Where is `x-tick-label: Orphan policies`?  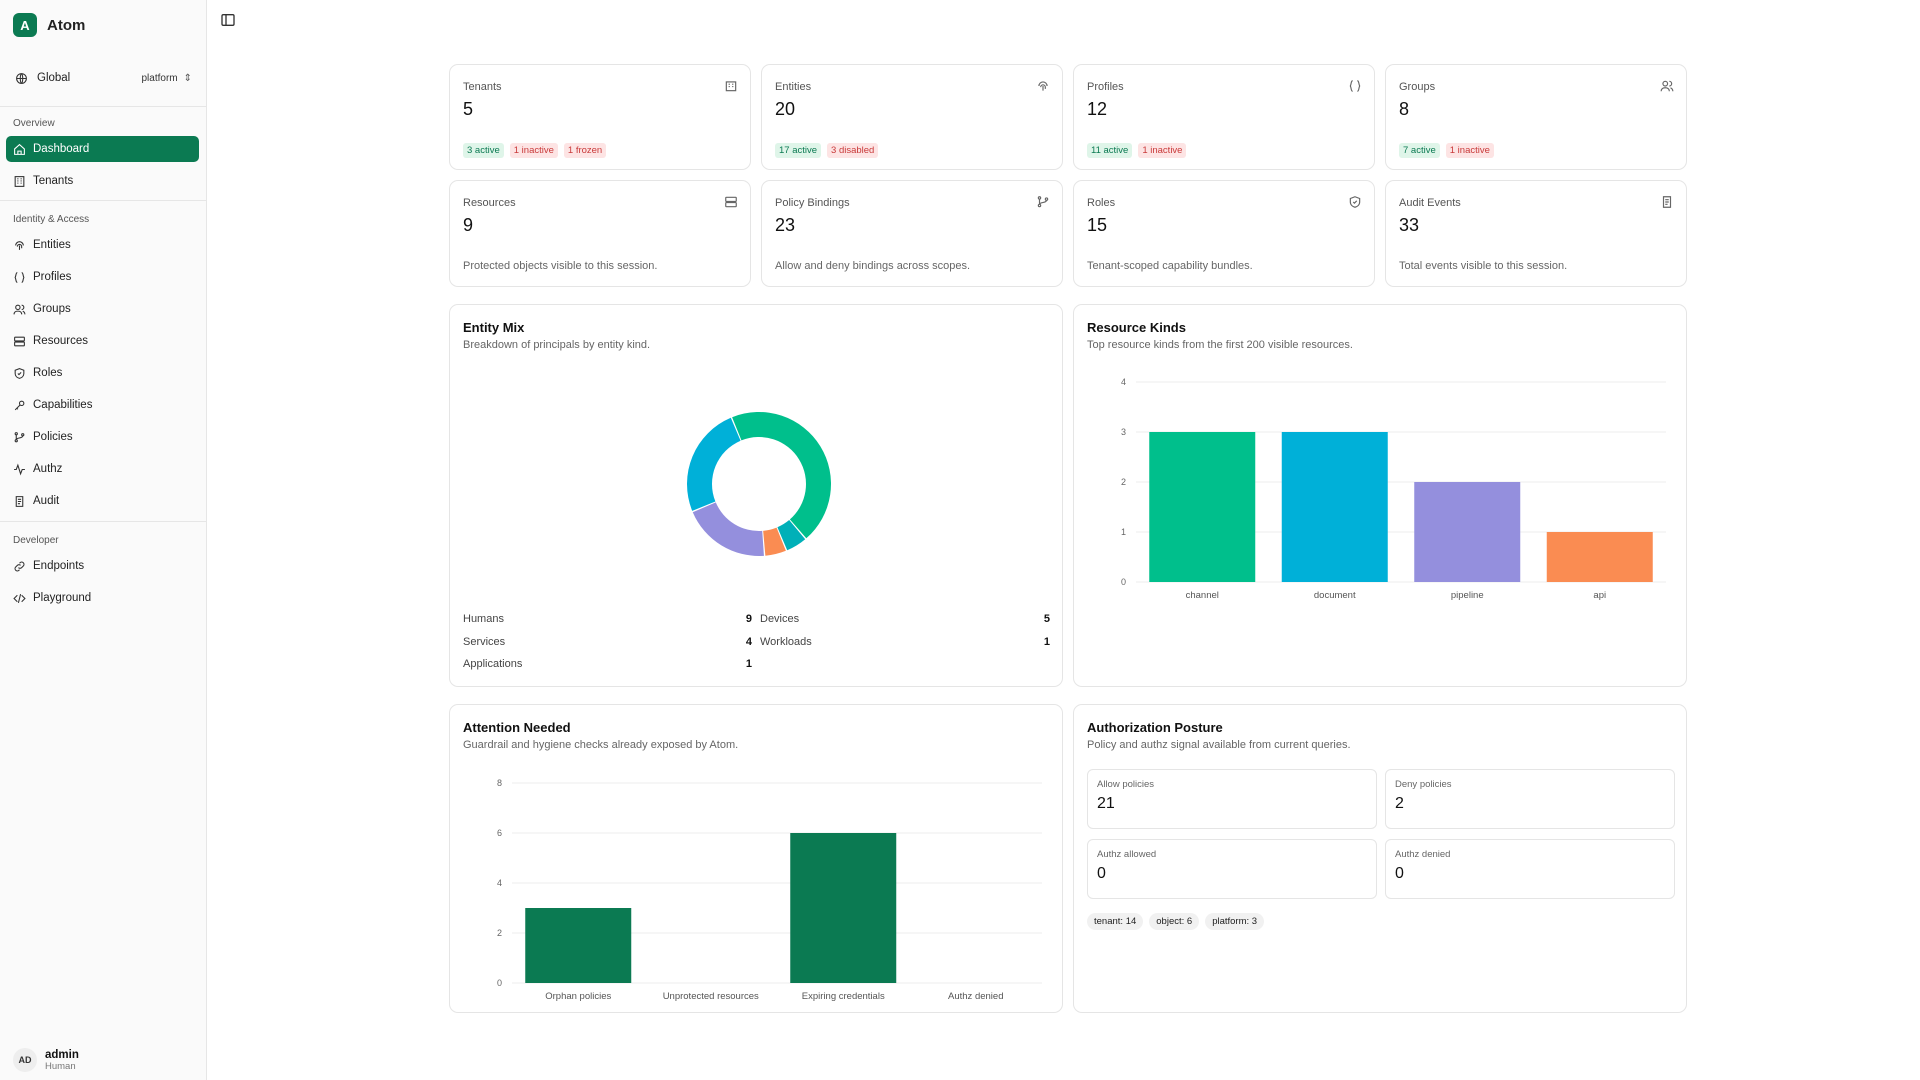 x-tick-label: Orphan policies is located at coordinates (578, 996).